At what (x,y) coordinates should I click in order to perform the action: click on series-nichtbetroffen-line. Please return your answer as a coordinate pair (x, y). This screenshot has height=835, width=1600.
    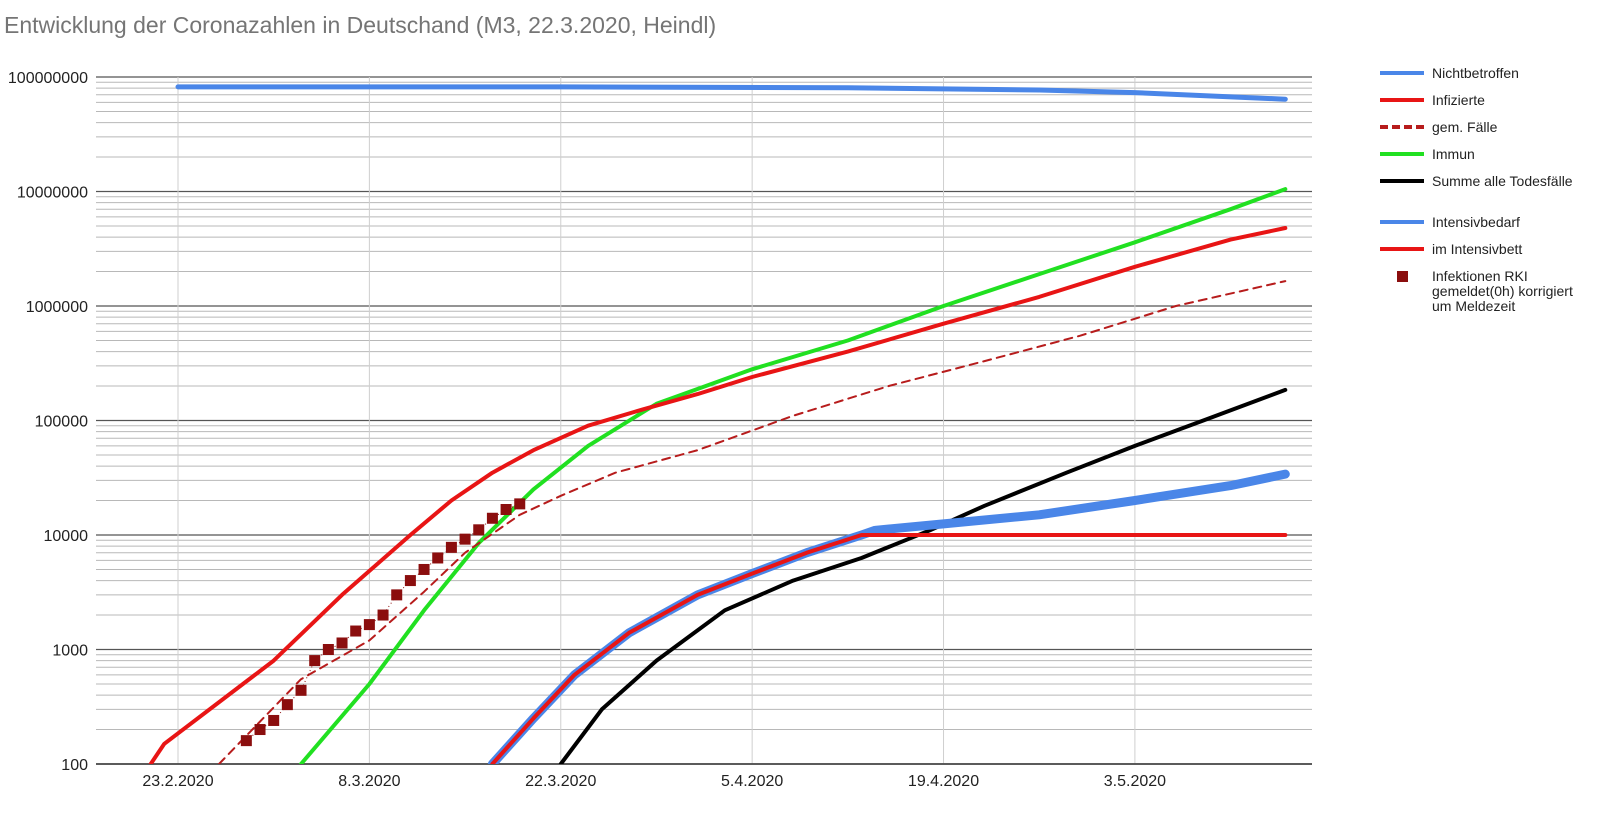
    Looking at the image, I should click on (731, 93).